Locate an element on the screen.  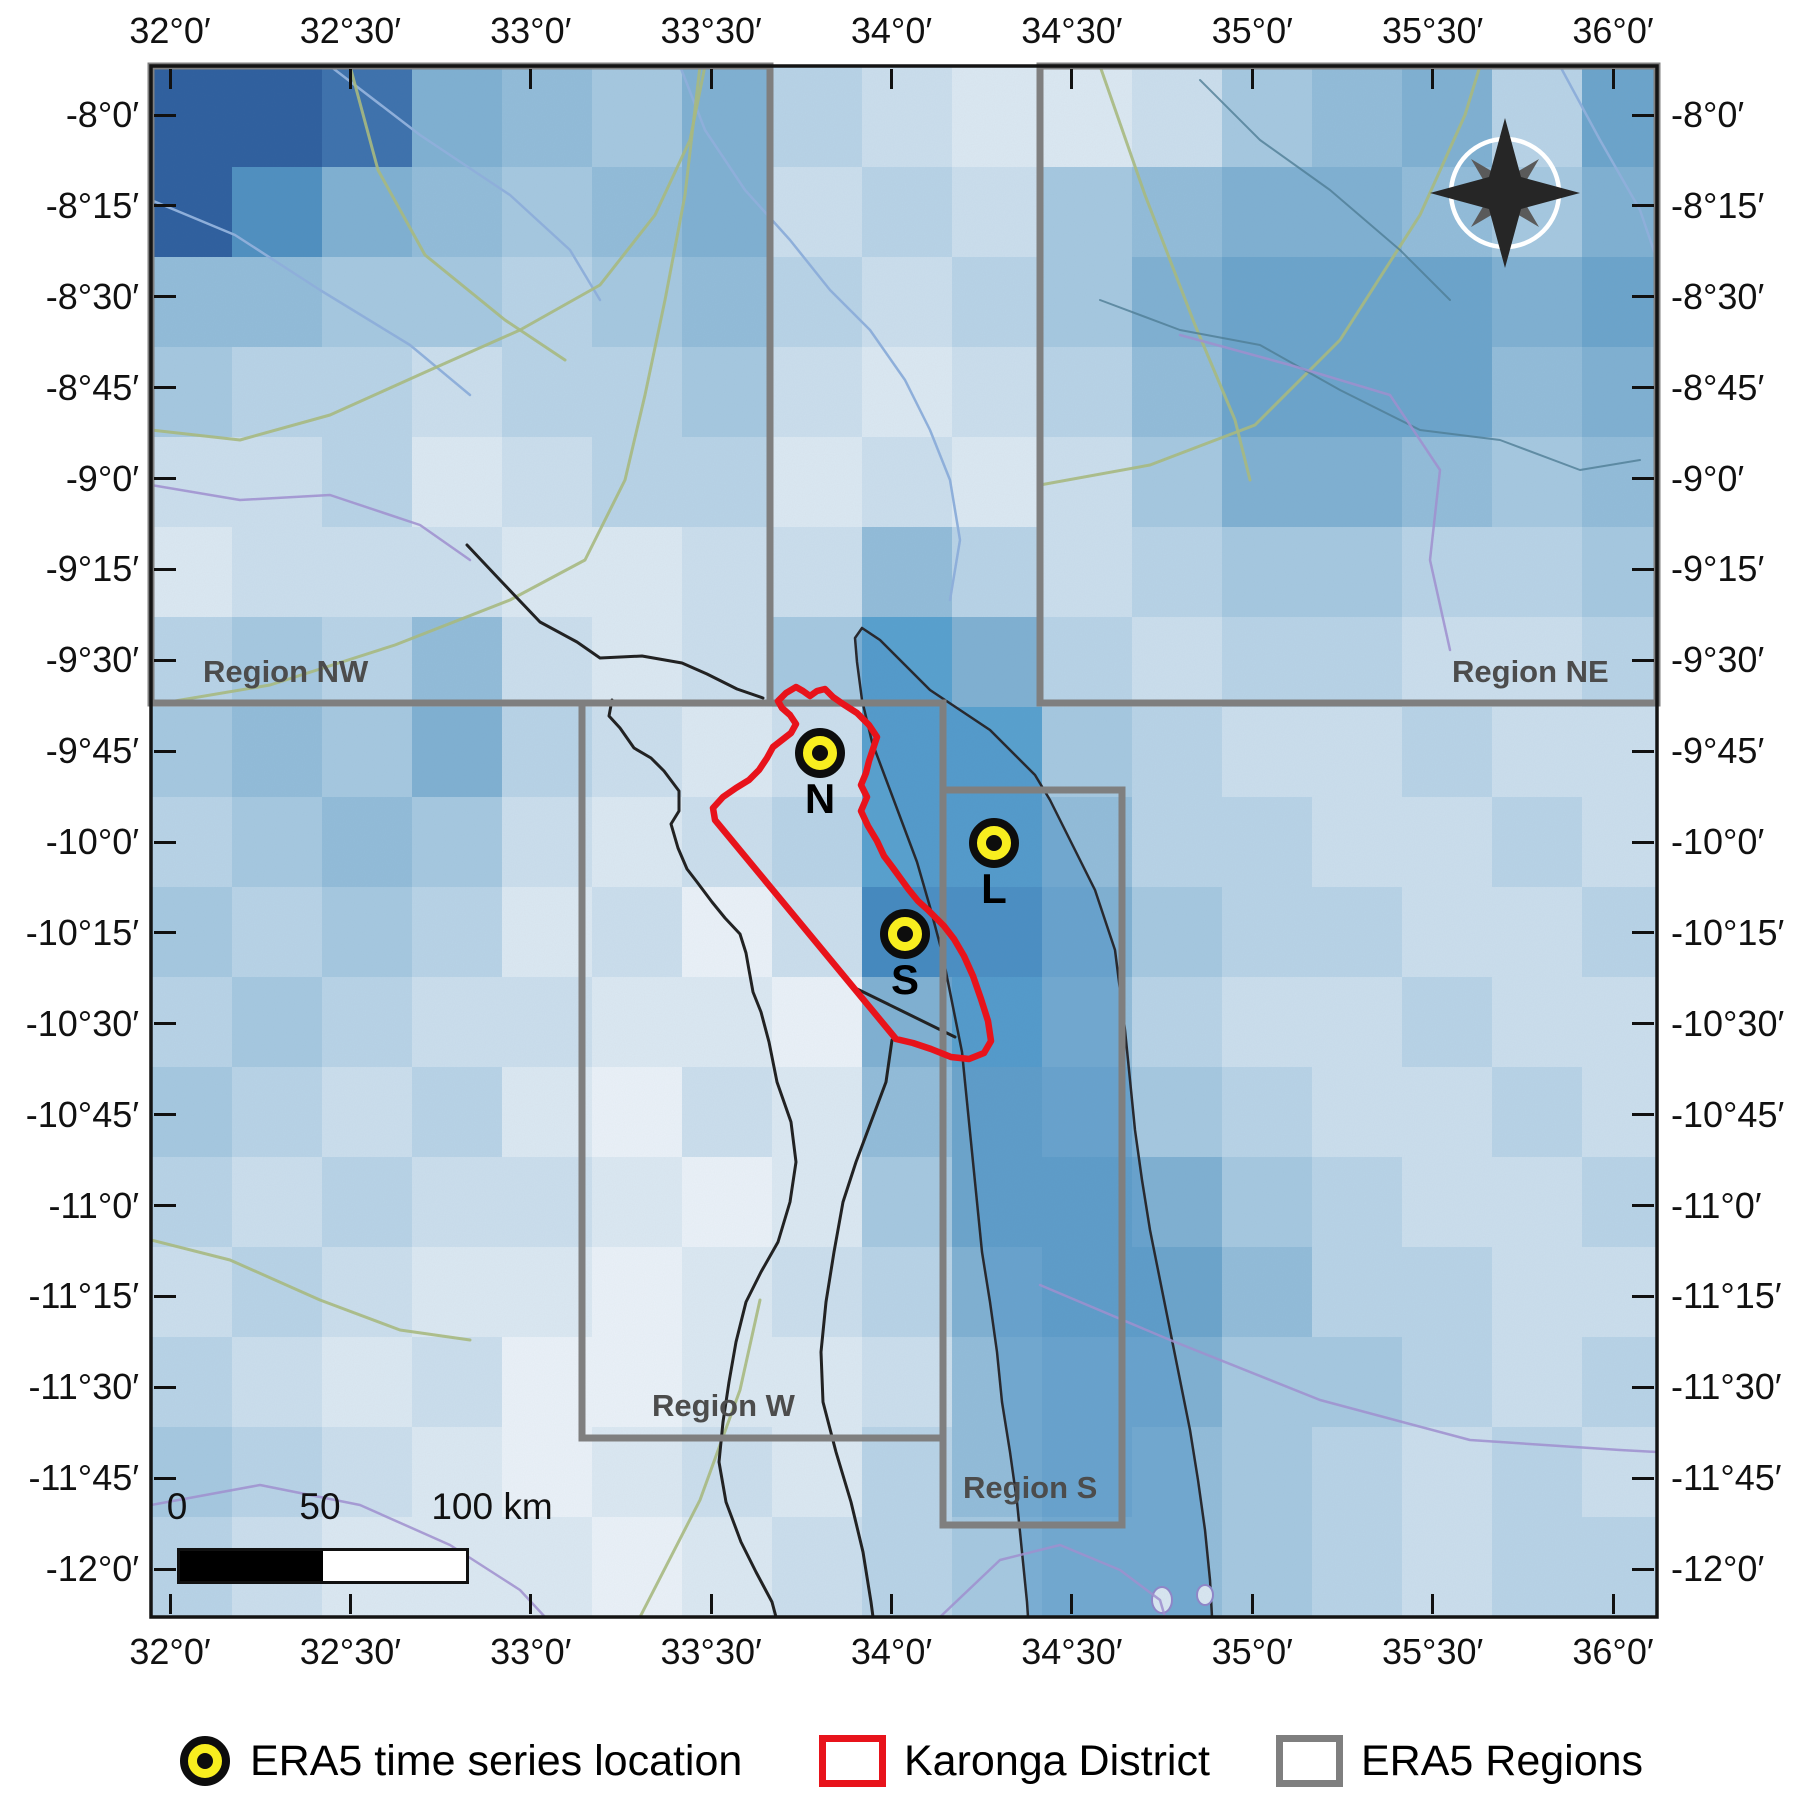
era5-region-box is located at coordinates (1032, 1157).